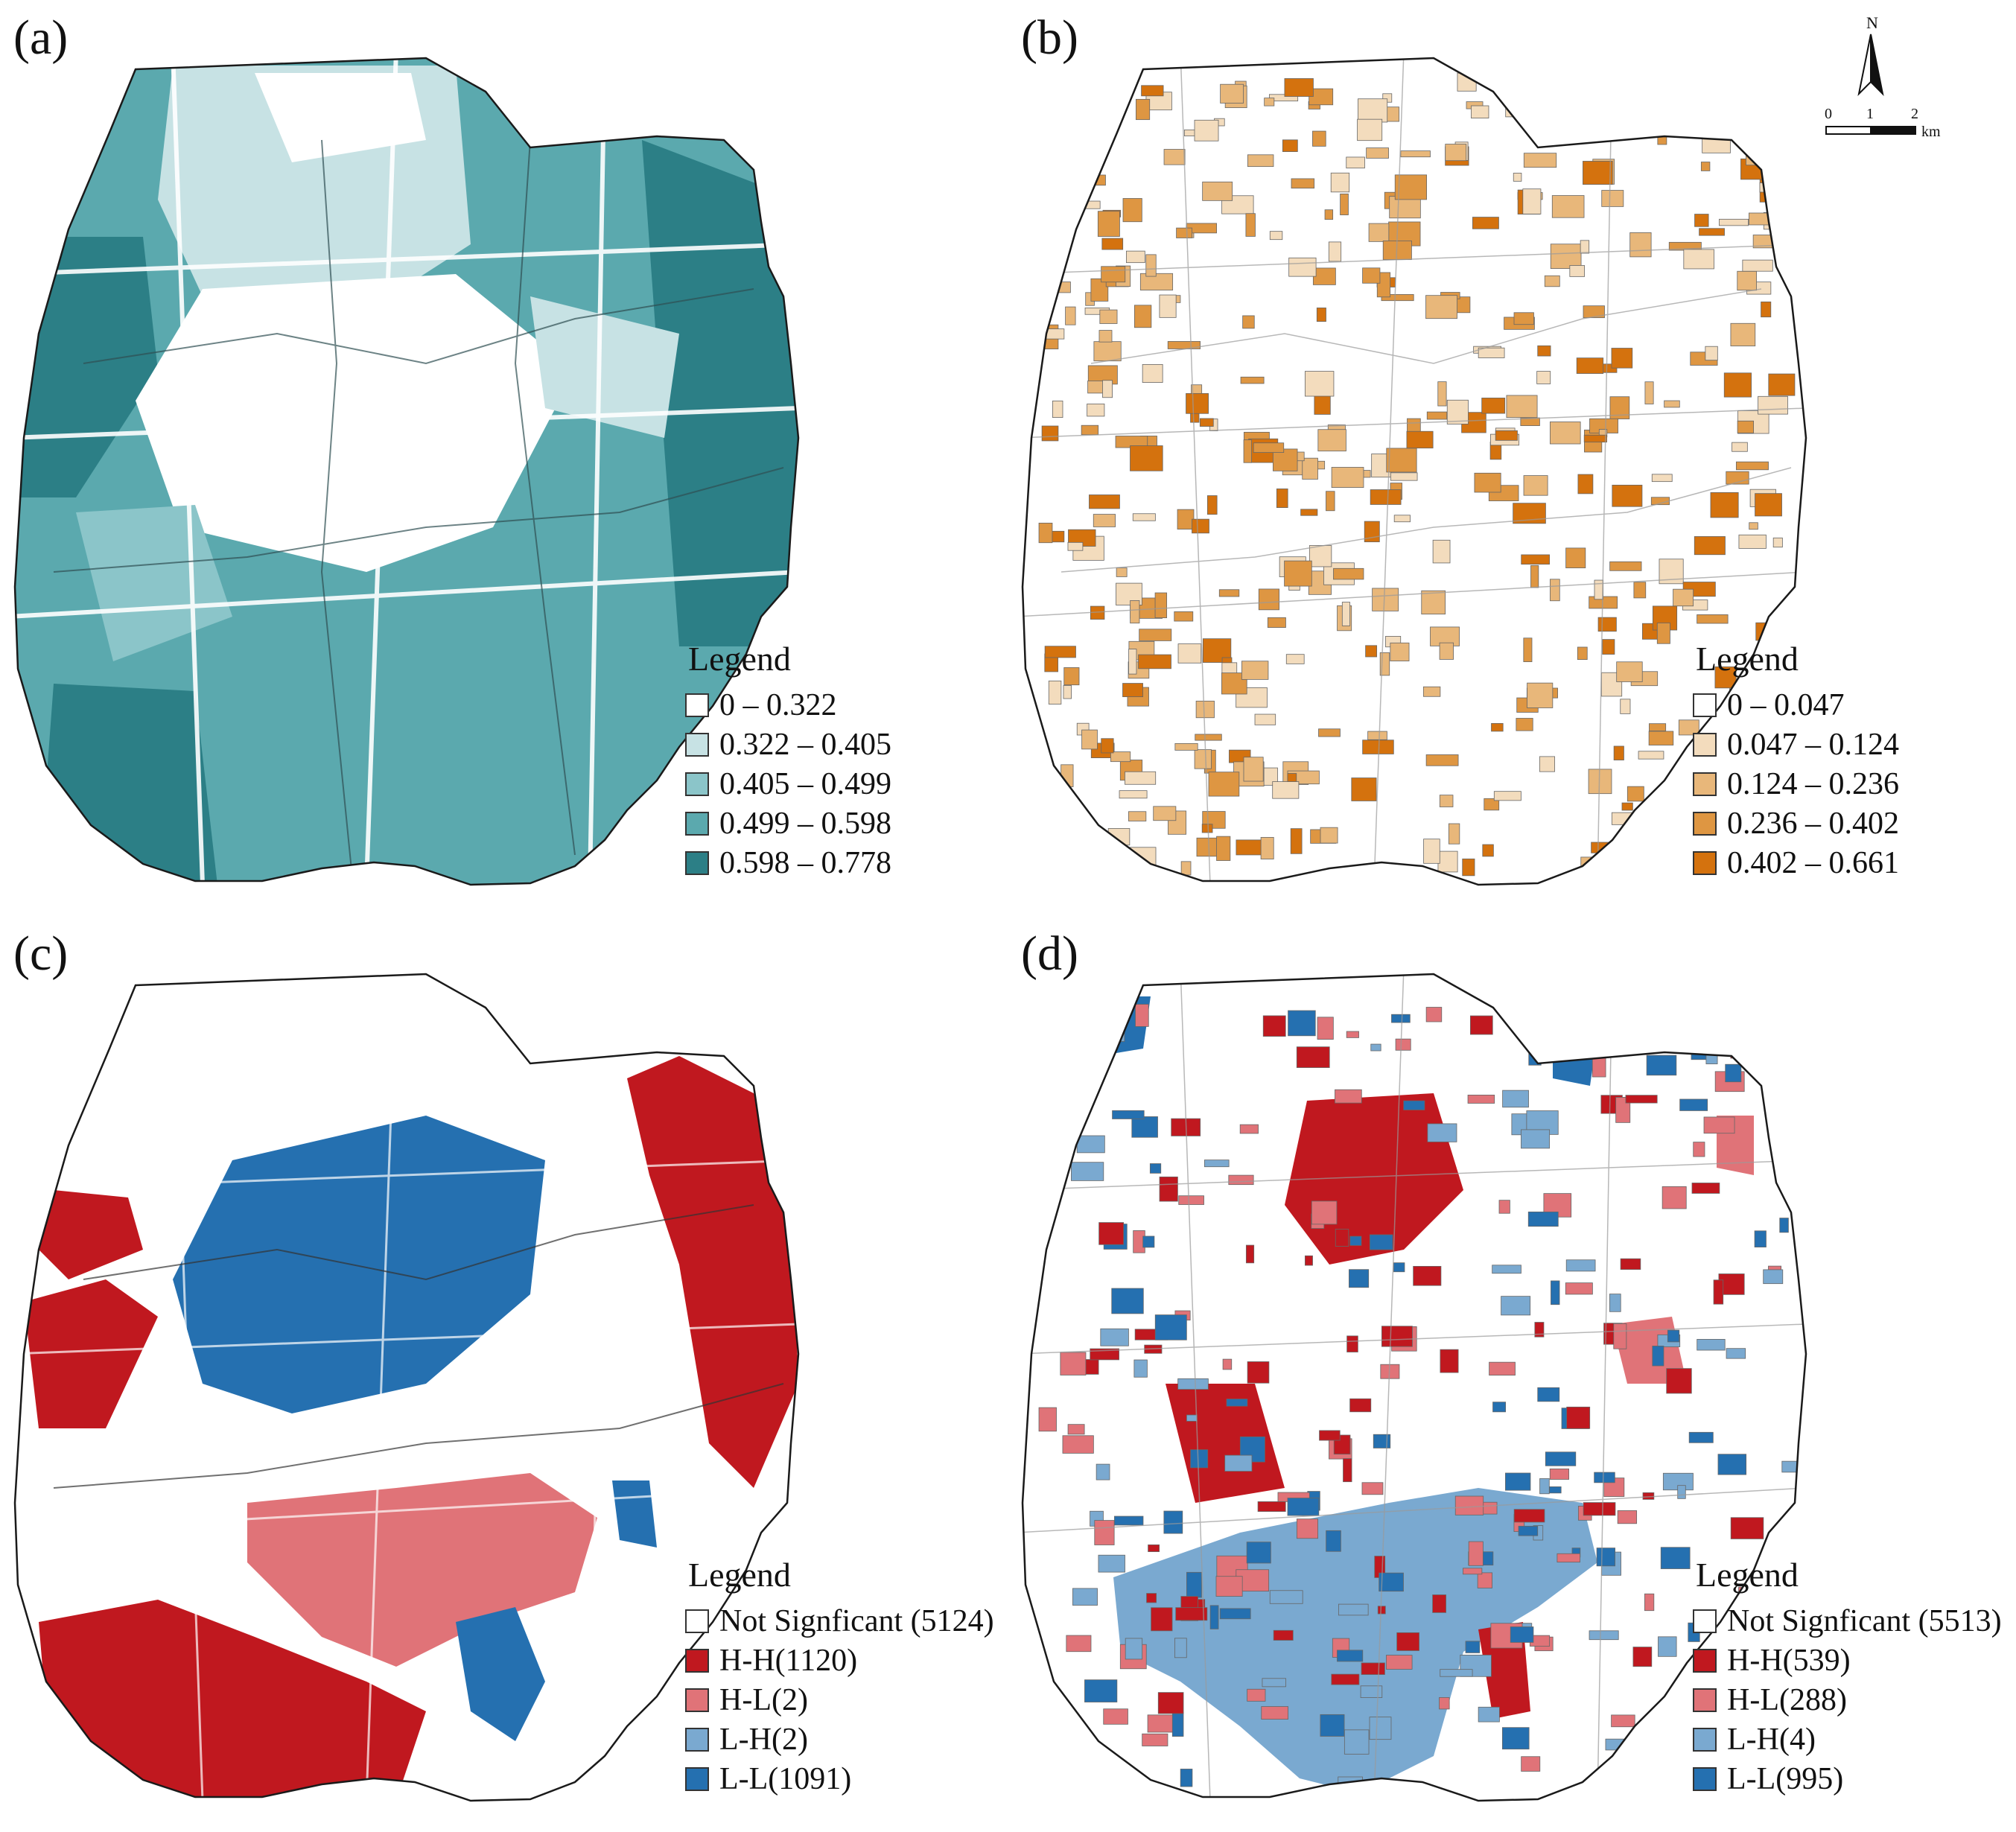 This screenshot has width=2016, height=1832. Describe the element at coordinates (1785, 1779) in the screenshot. I see `legend-label: L-L(995)` at that location.